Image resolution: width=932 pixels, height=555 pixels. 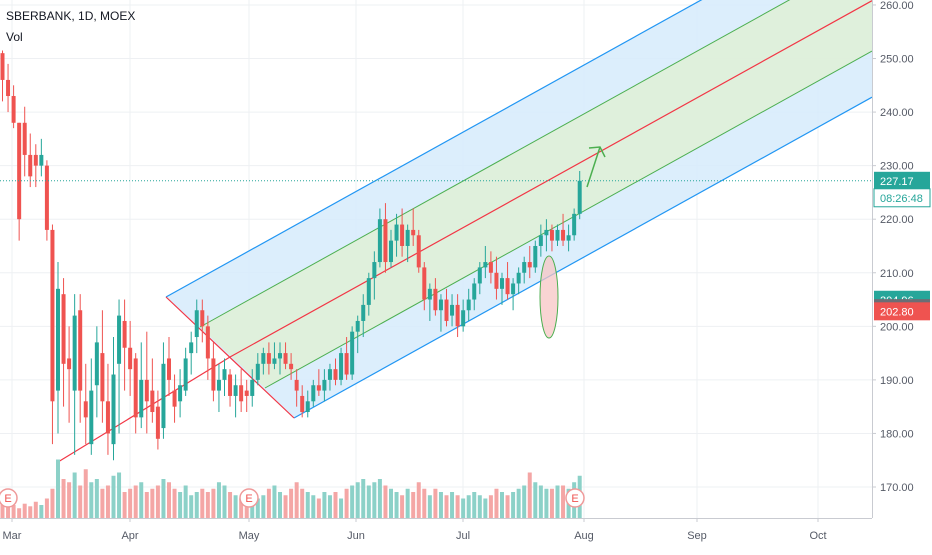 I want to click on trend-arrow, so click(x=593, y=167).